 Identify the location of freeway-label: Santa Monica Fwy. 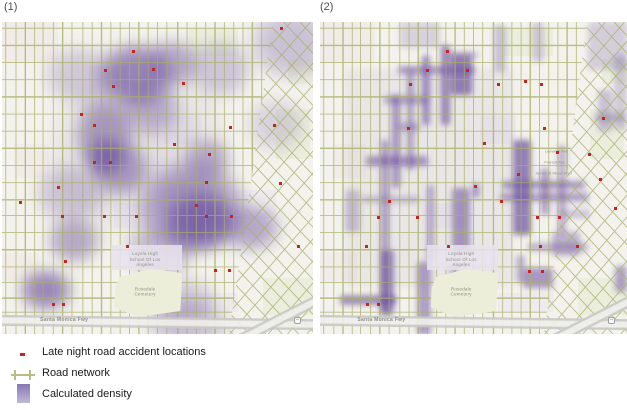
(64, 320).